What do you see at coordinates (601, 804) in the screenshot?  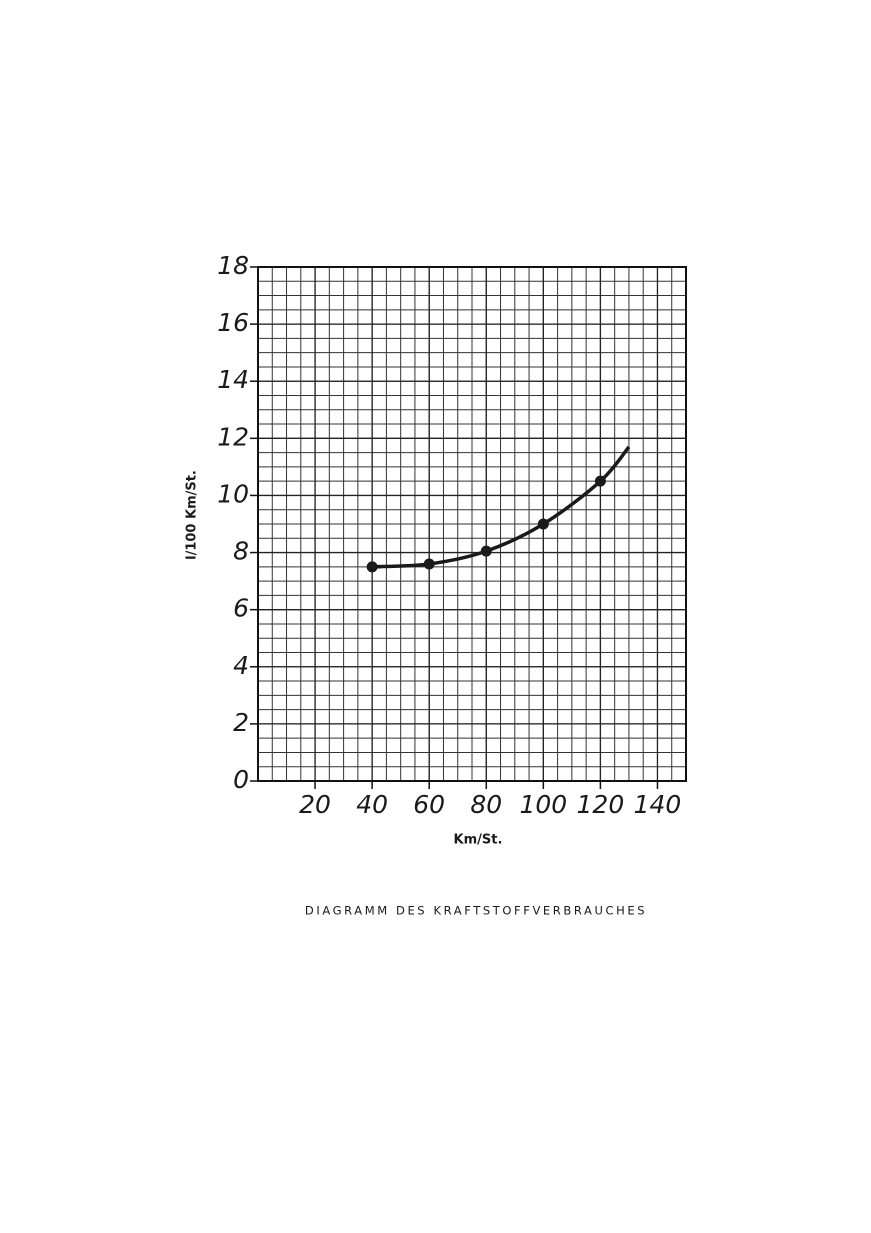 I see `x-tick-label: 120` at bounding box center [601, 804].